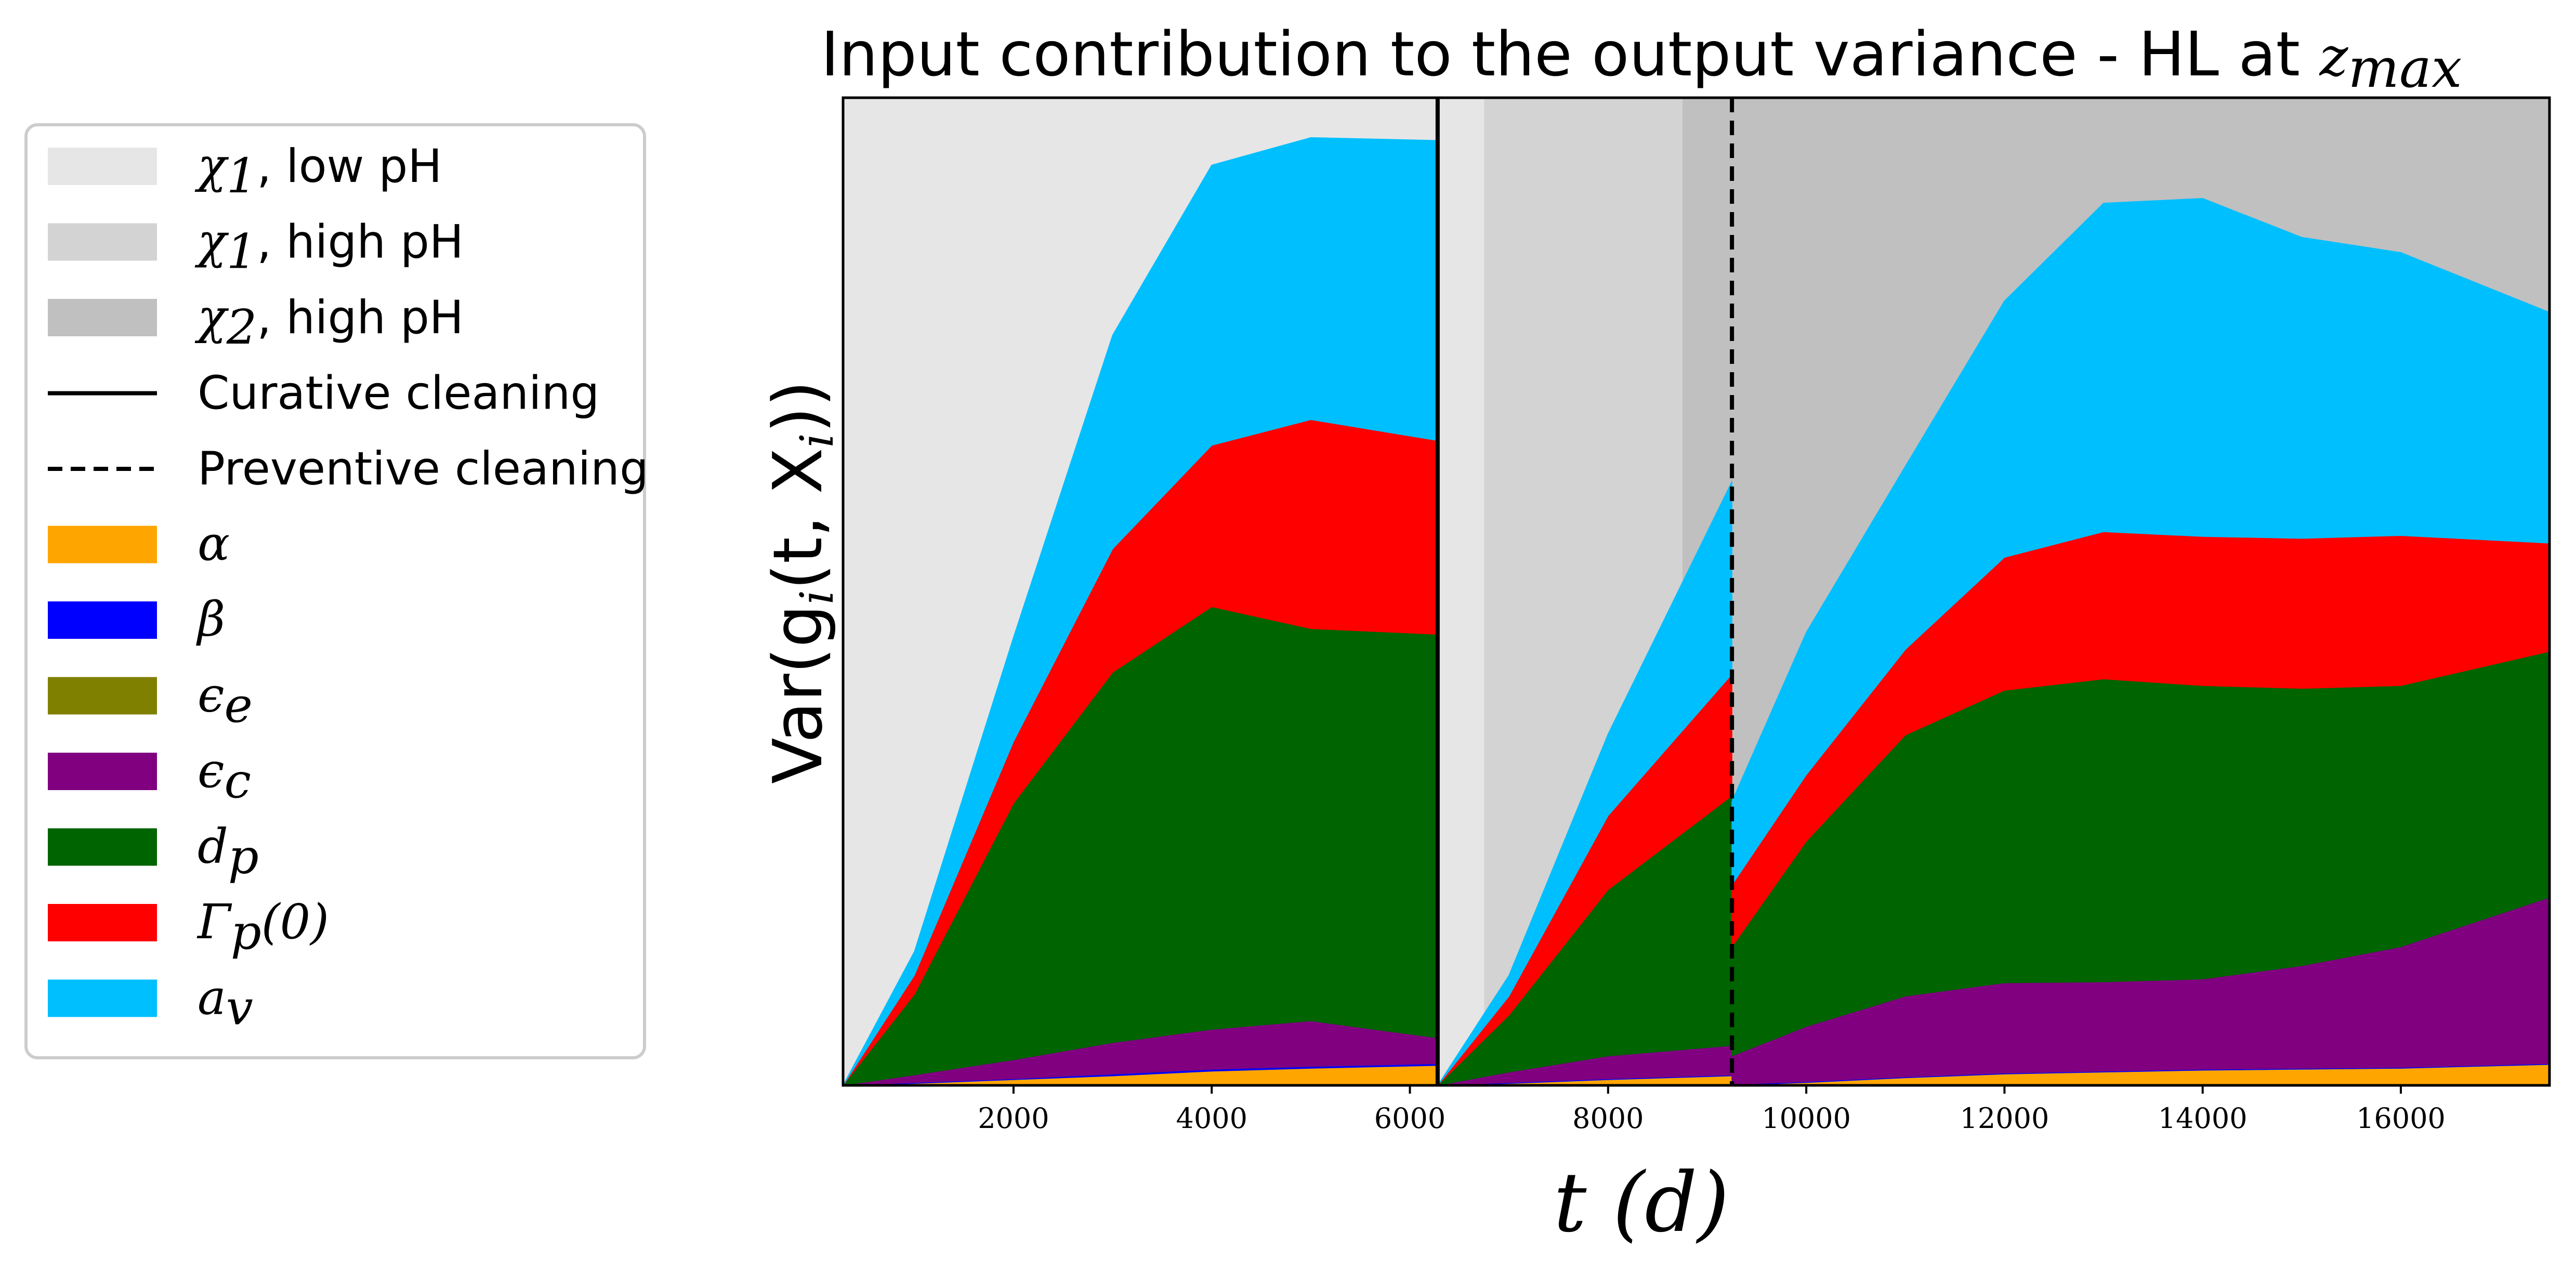 This screenshot has height=1273, width=2576. I want to click on legend-label-eps-e: ϵe, so click(226, 700).